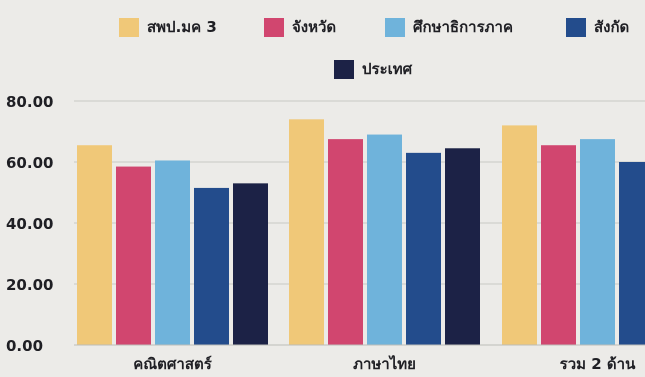 Image resolution: width=645 pixels, height=377 pixels. I want to click on x-tick-label: คณิตศาสตร์, so click(173, 364).